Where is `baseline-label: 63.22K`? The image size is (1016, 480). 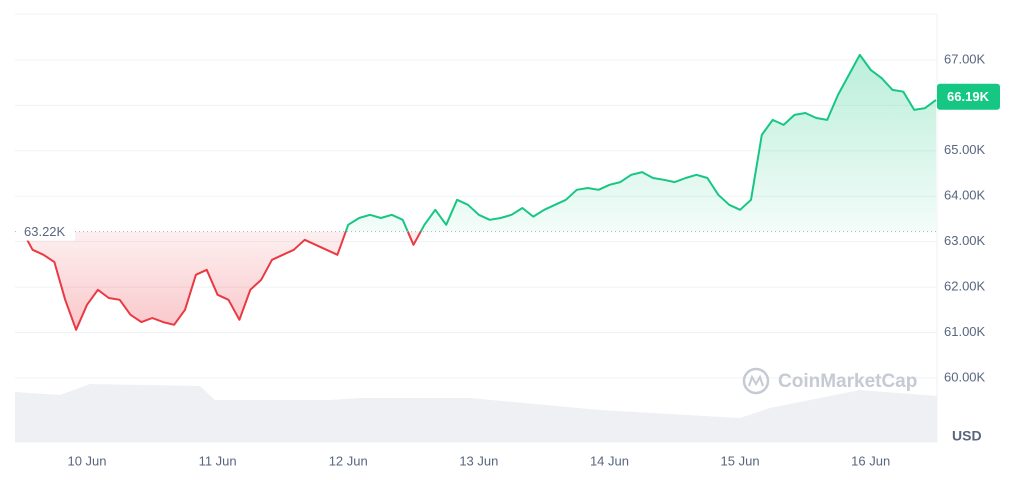 baseline-label: 63.22K is located at coordinates (45, 231).